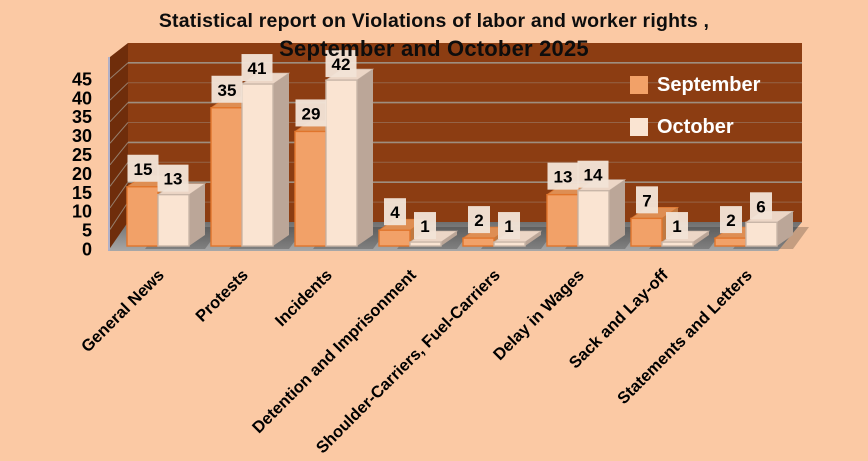 The image size is (868, 461). I want to click on y-tick-30: 30, so click(82, 136).